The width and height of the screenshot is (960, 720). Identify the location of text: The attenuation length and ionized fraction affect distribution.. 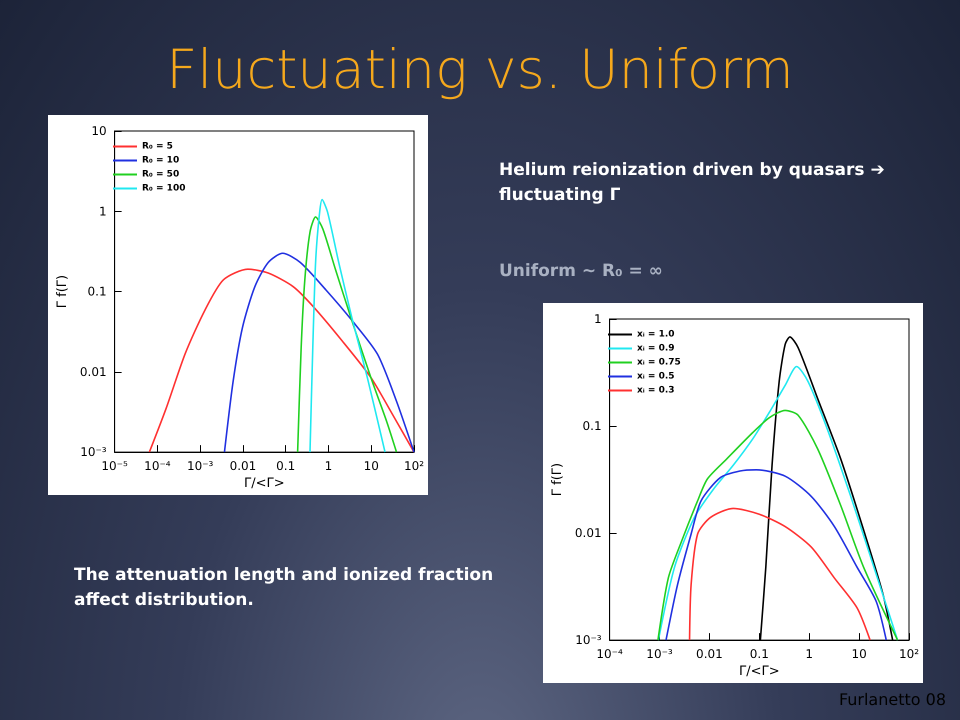
(284, 588).